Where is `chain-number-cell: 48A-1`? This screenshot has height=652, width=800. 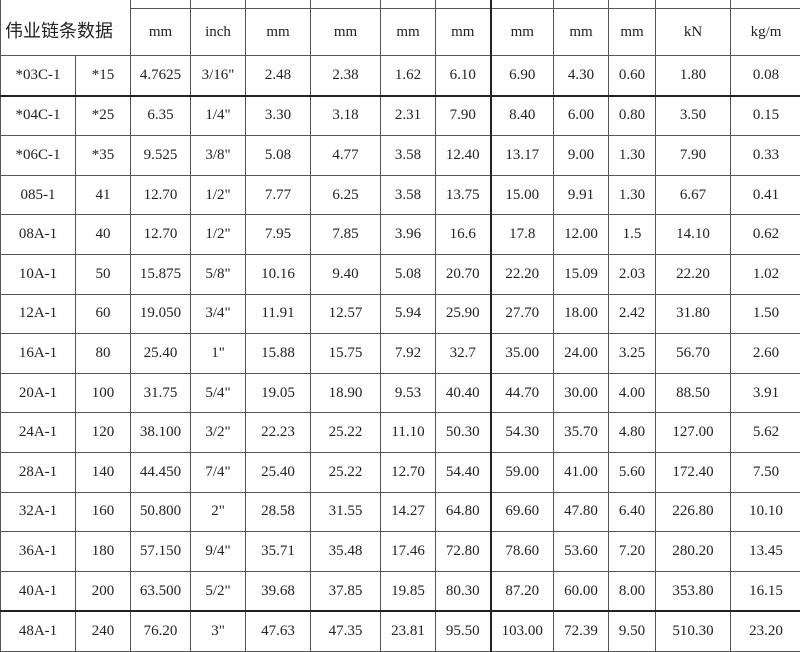 chain-number-cell: 48A-1 is located at coordinates (38, 631).